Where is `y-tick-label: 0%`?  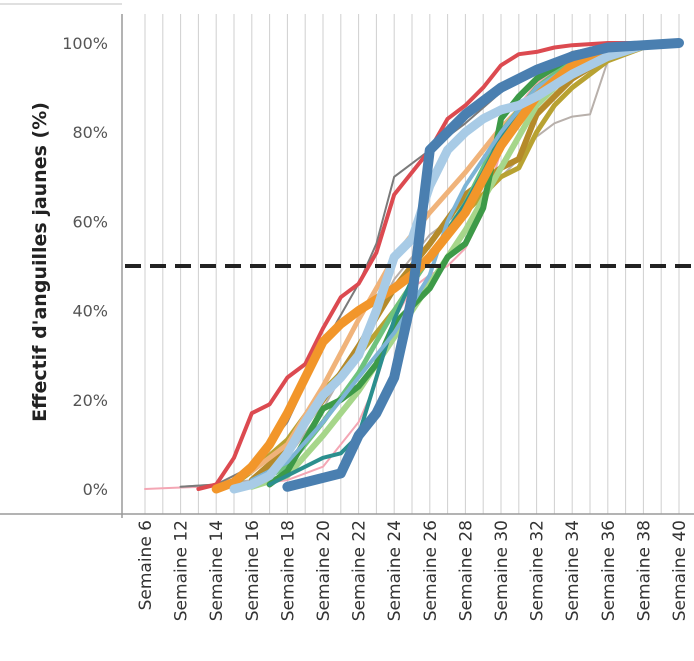 y-tick-label: 0% is located at coordinates (95, 489).